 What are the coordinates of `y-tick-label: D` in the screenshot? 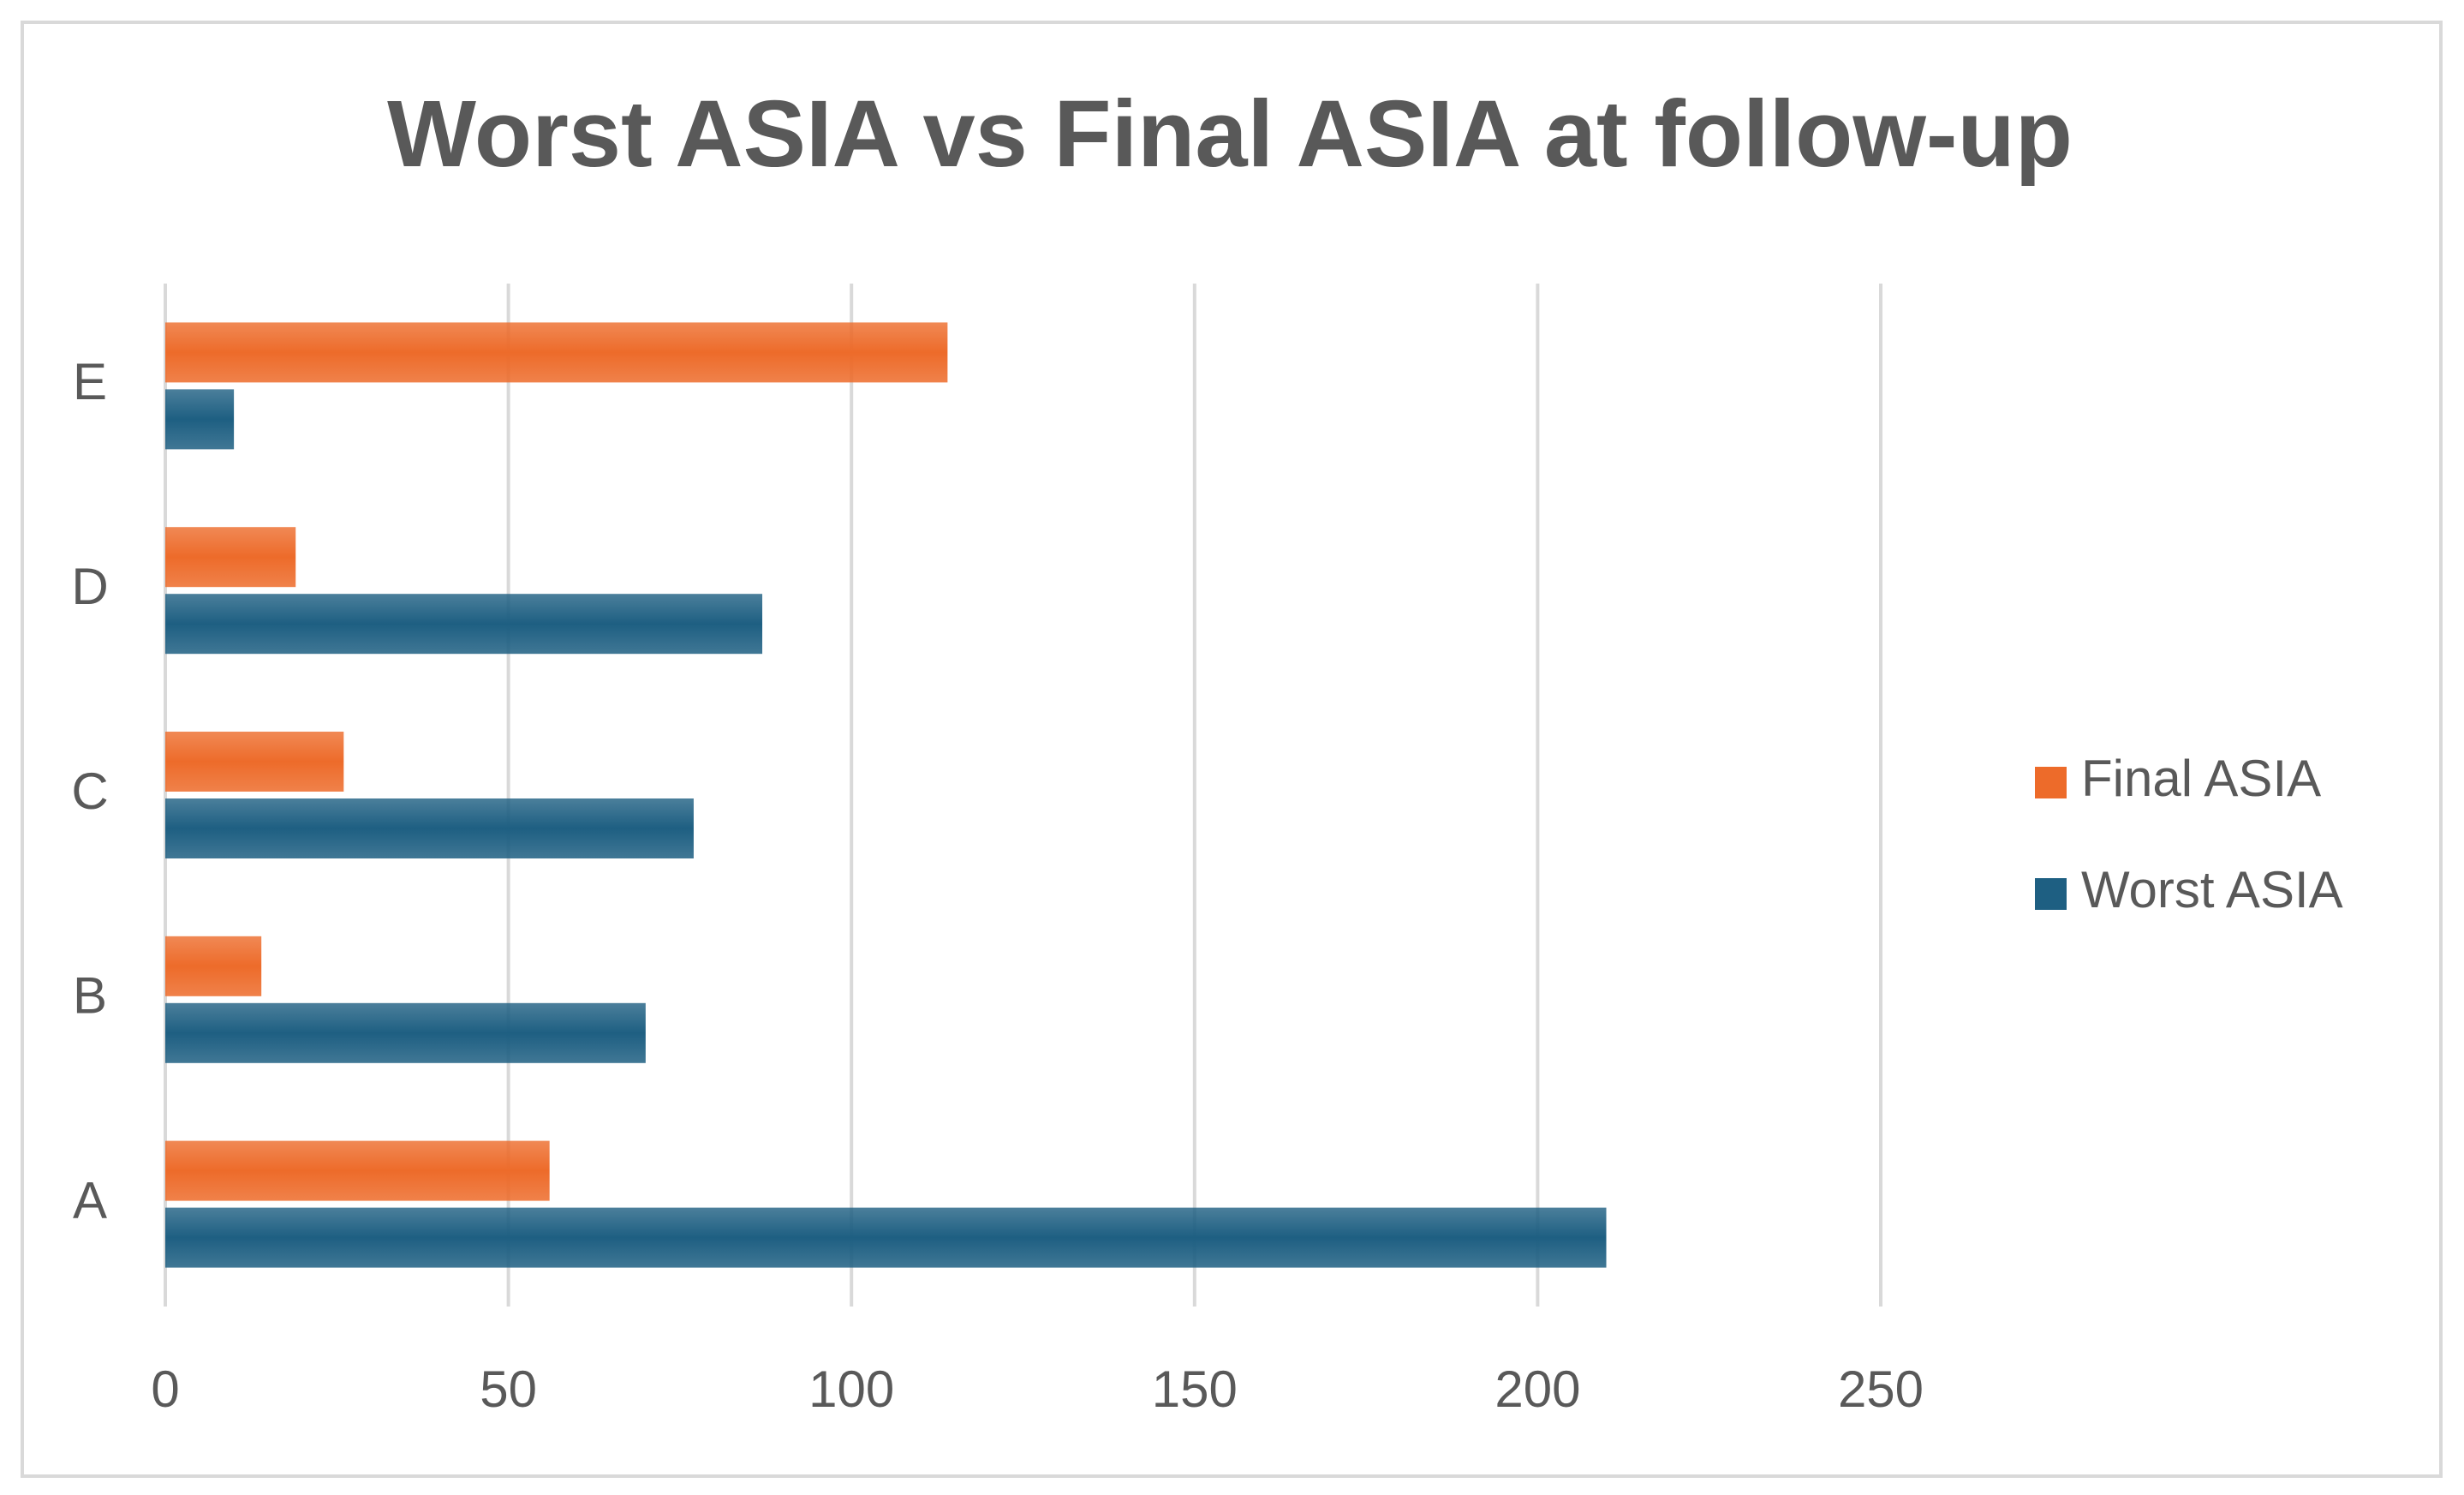 It's located at (89, 586).